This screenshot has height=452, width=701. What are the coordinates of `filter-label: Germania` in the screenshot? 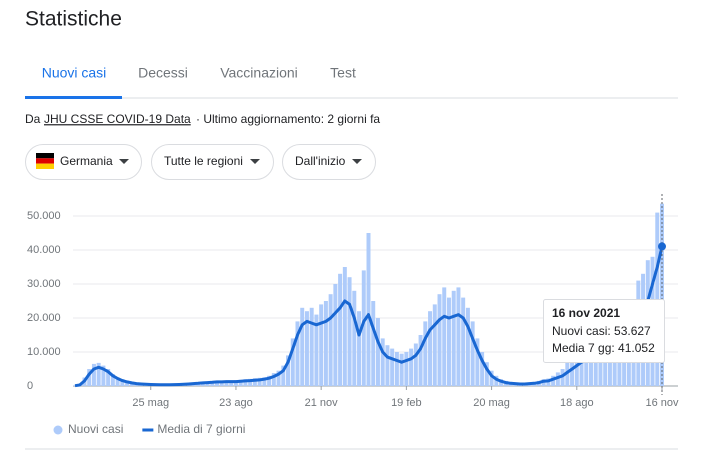 It's located at (86, 161).